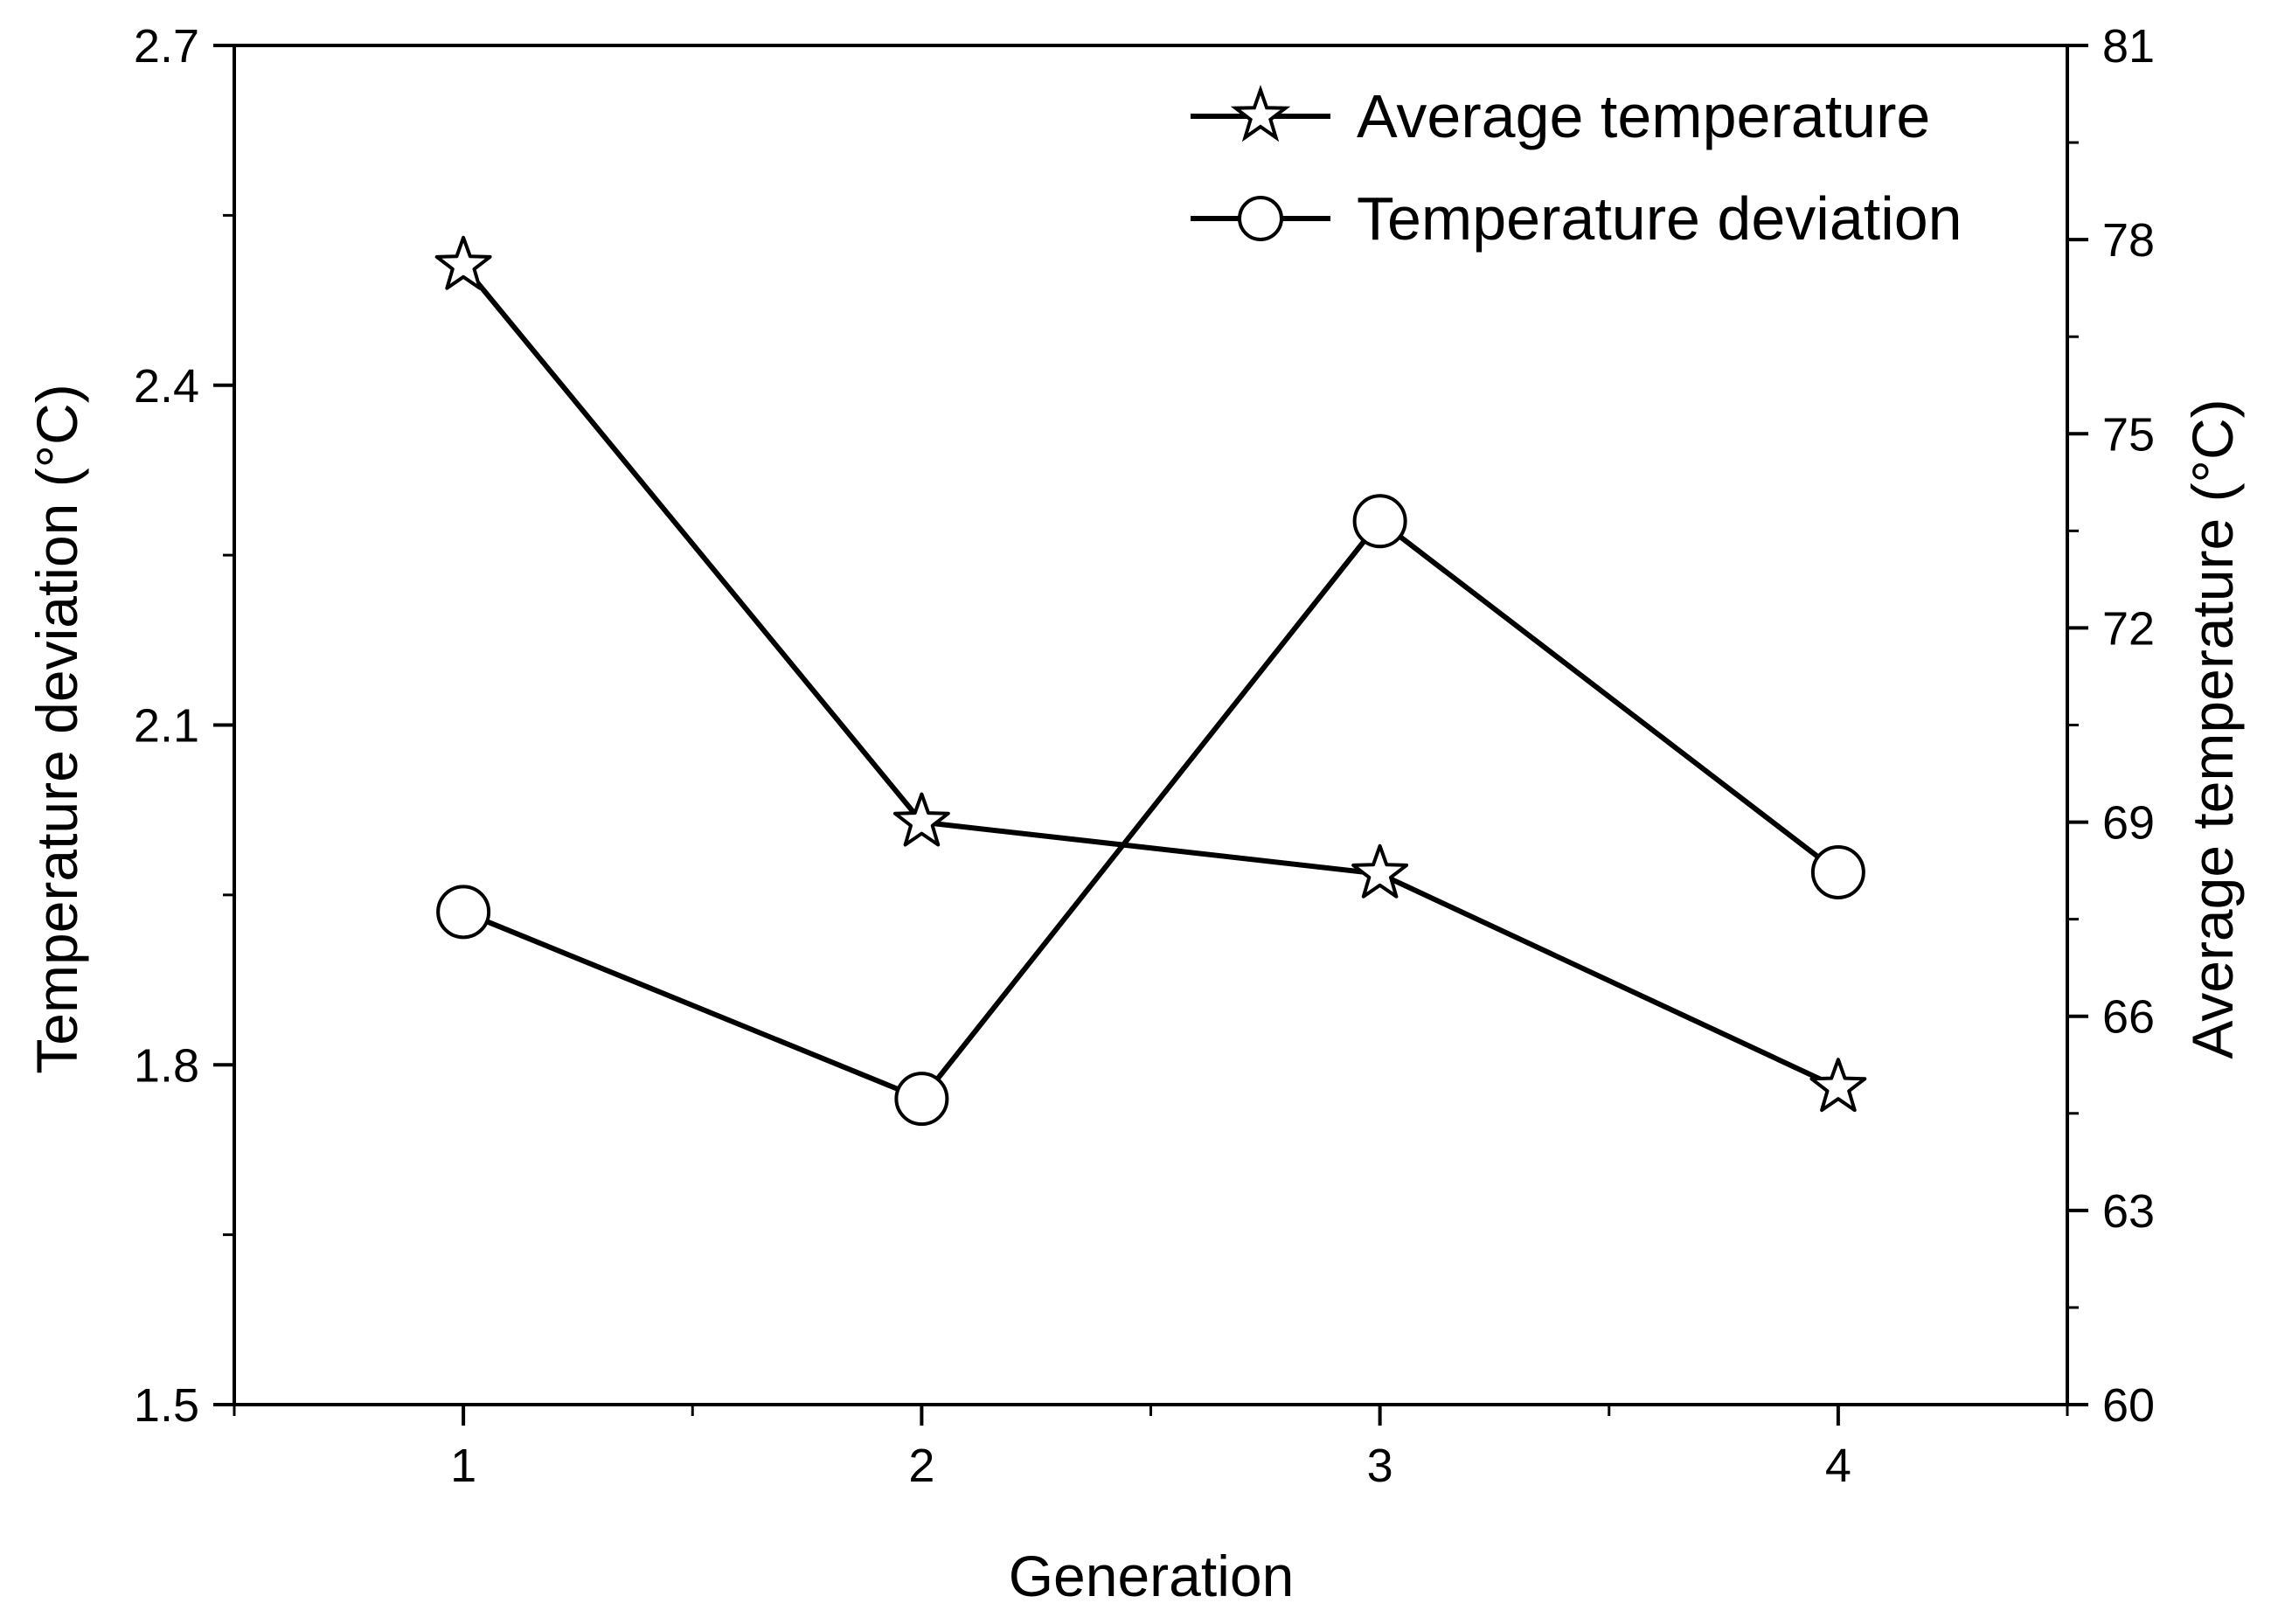 The width and height of the screenshot is (2271, 1624). I want to click on y-right-axis-title: Average temperature (°C), so click(2213, 728).